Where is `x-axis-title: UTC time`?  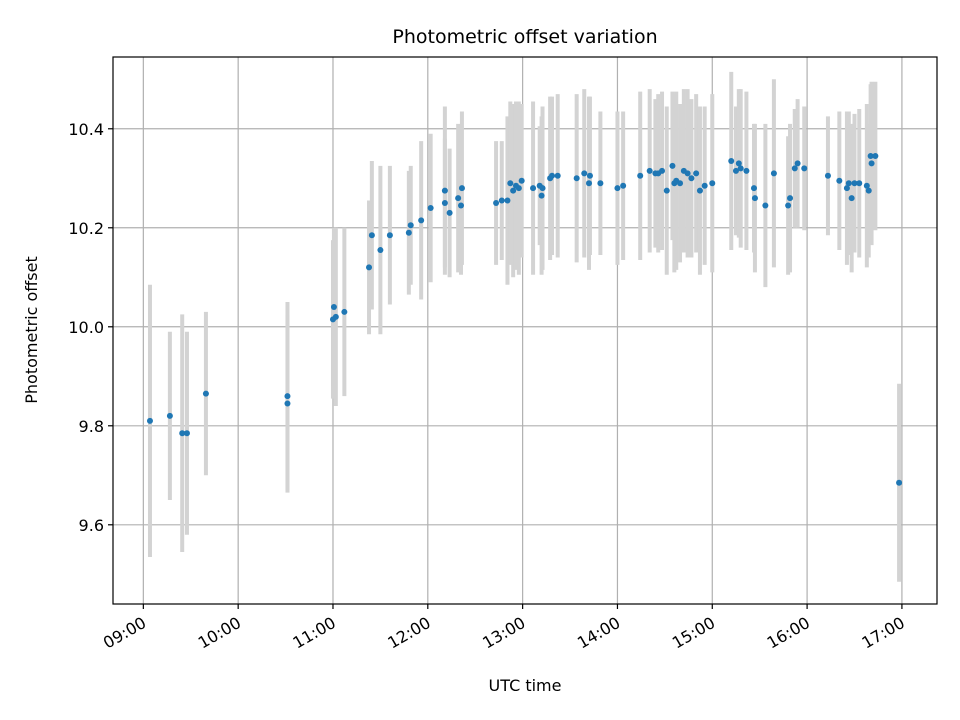
x-axis-title: UTC time is located at coordinates (525, 685).